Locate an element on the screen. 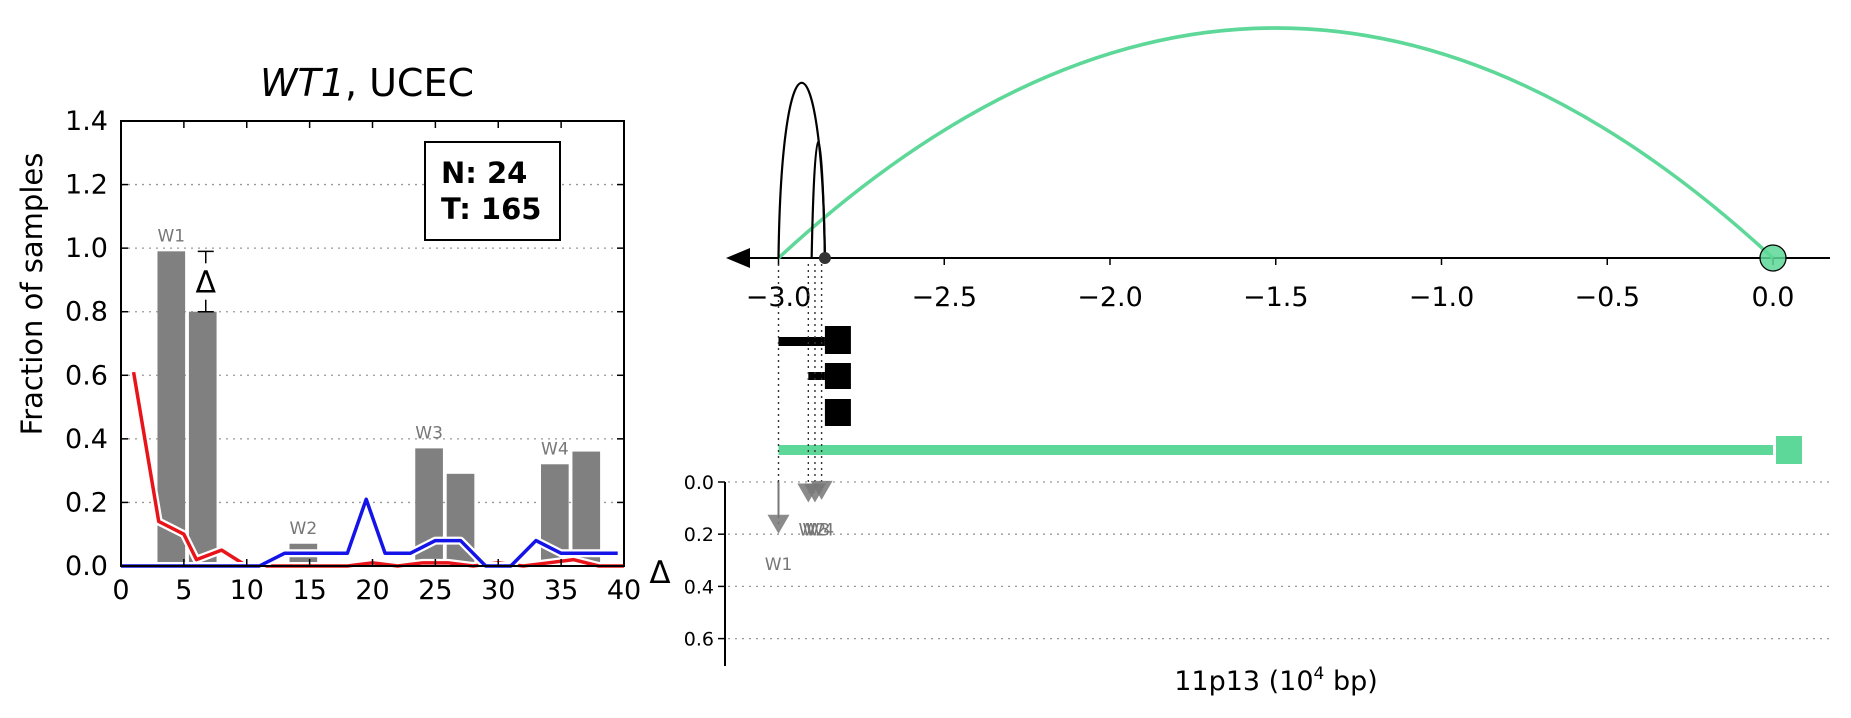 The image size is (1851, 718). title-rest: , UCEC is located at coordinates (409, 83).